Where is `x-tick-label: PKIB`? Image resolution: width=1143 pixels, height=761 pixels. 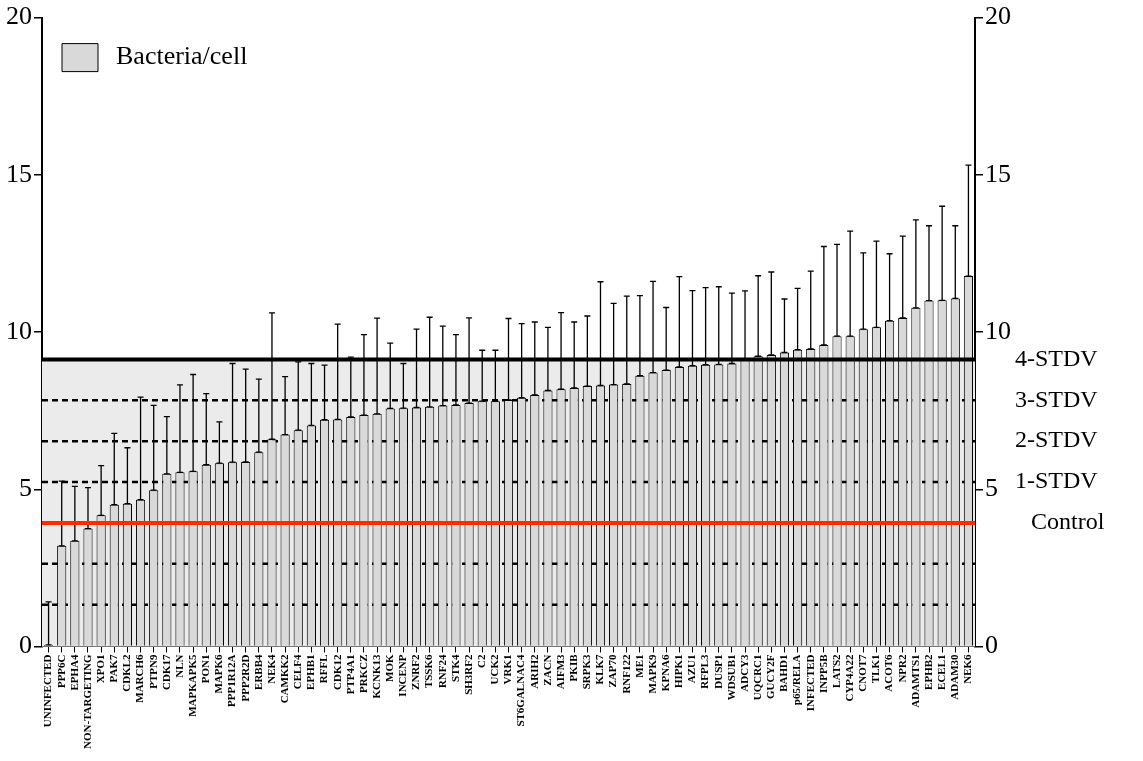
x-tick-label: PKIB is located at coordinates (573, 667).